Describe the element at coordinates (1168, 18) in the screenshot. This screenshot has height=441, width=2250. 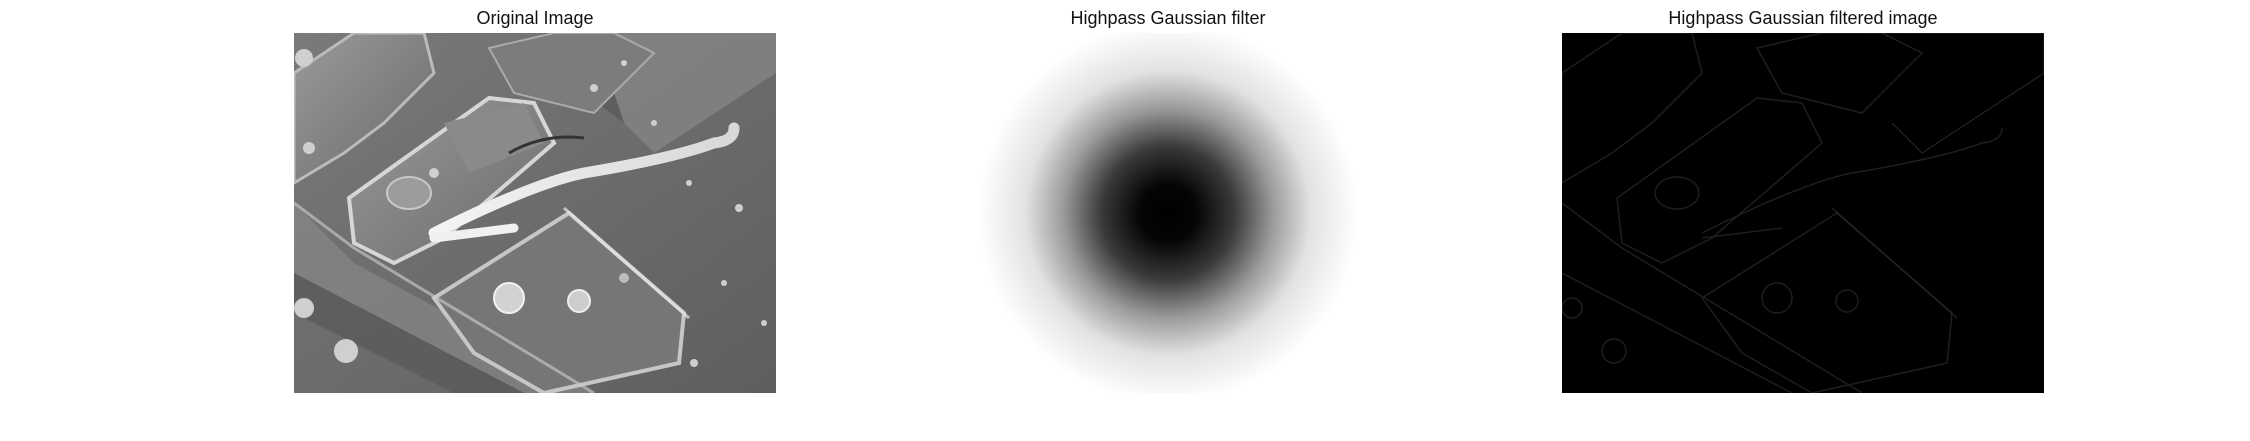
I see `highpass-filter-title: Highpass Gaussian filter` at that location.